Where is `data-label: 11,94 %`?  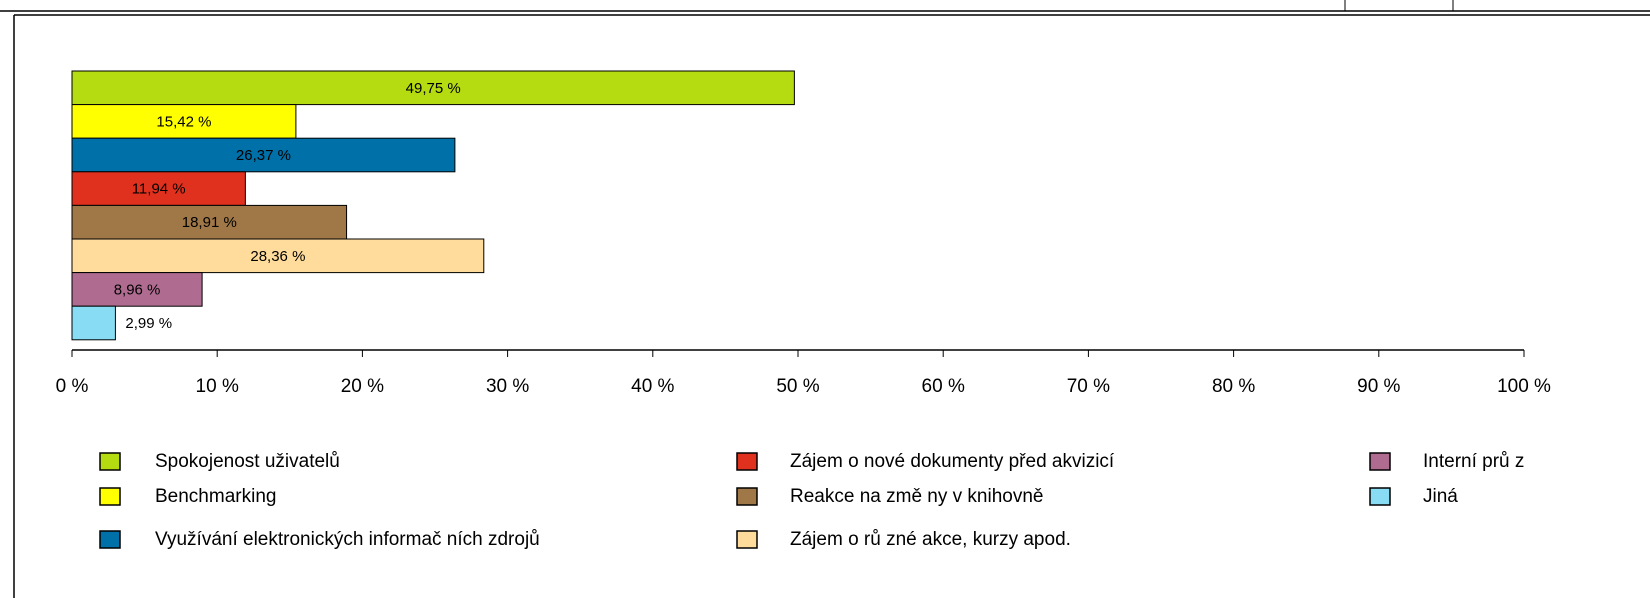 data-label: 11,94 % is located at coordinates (159, 189).